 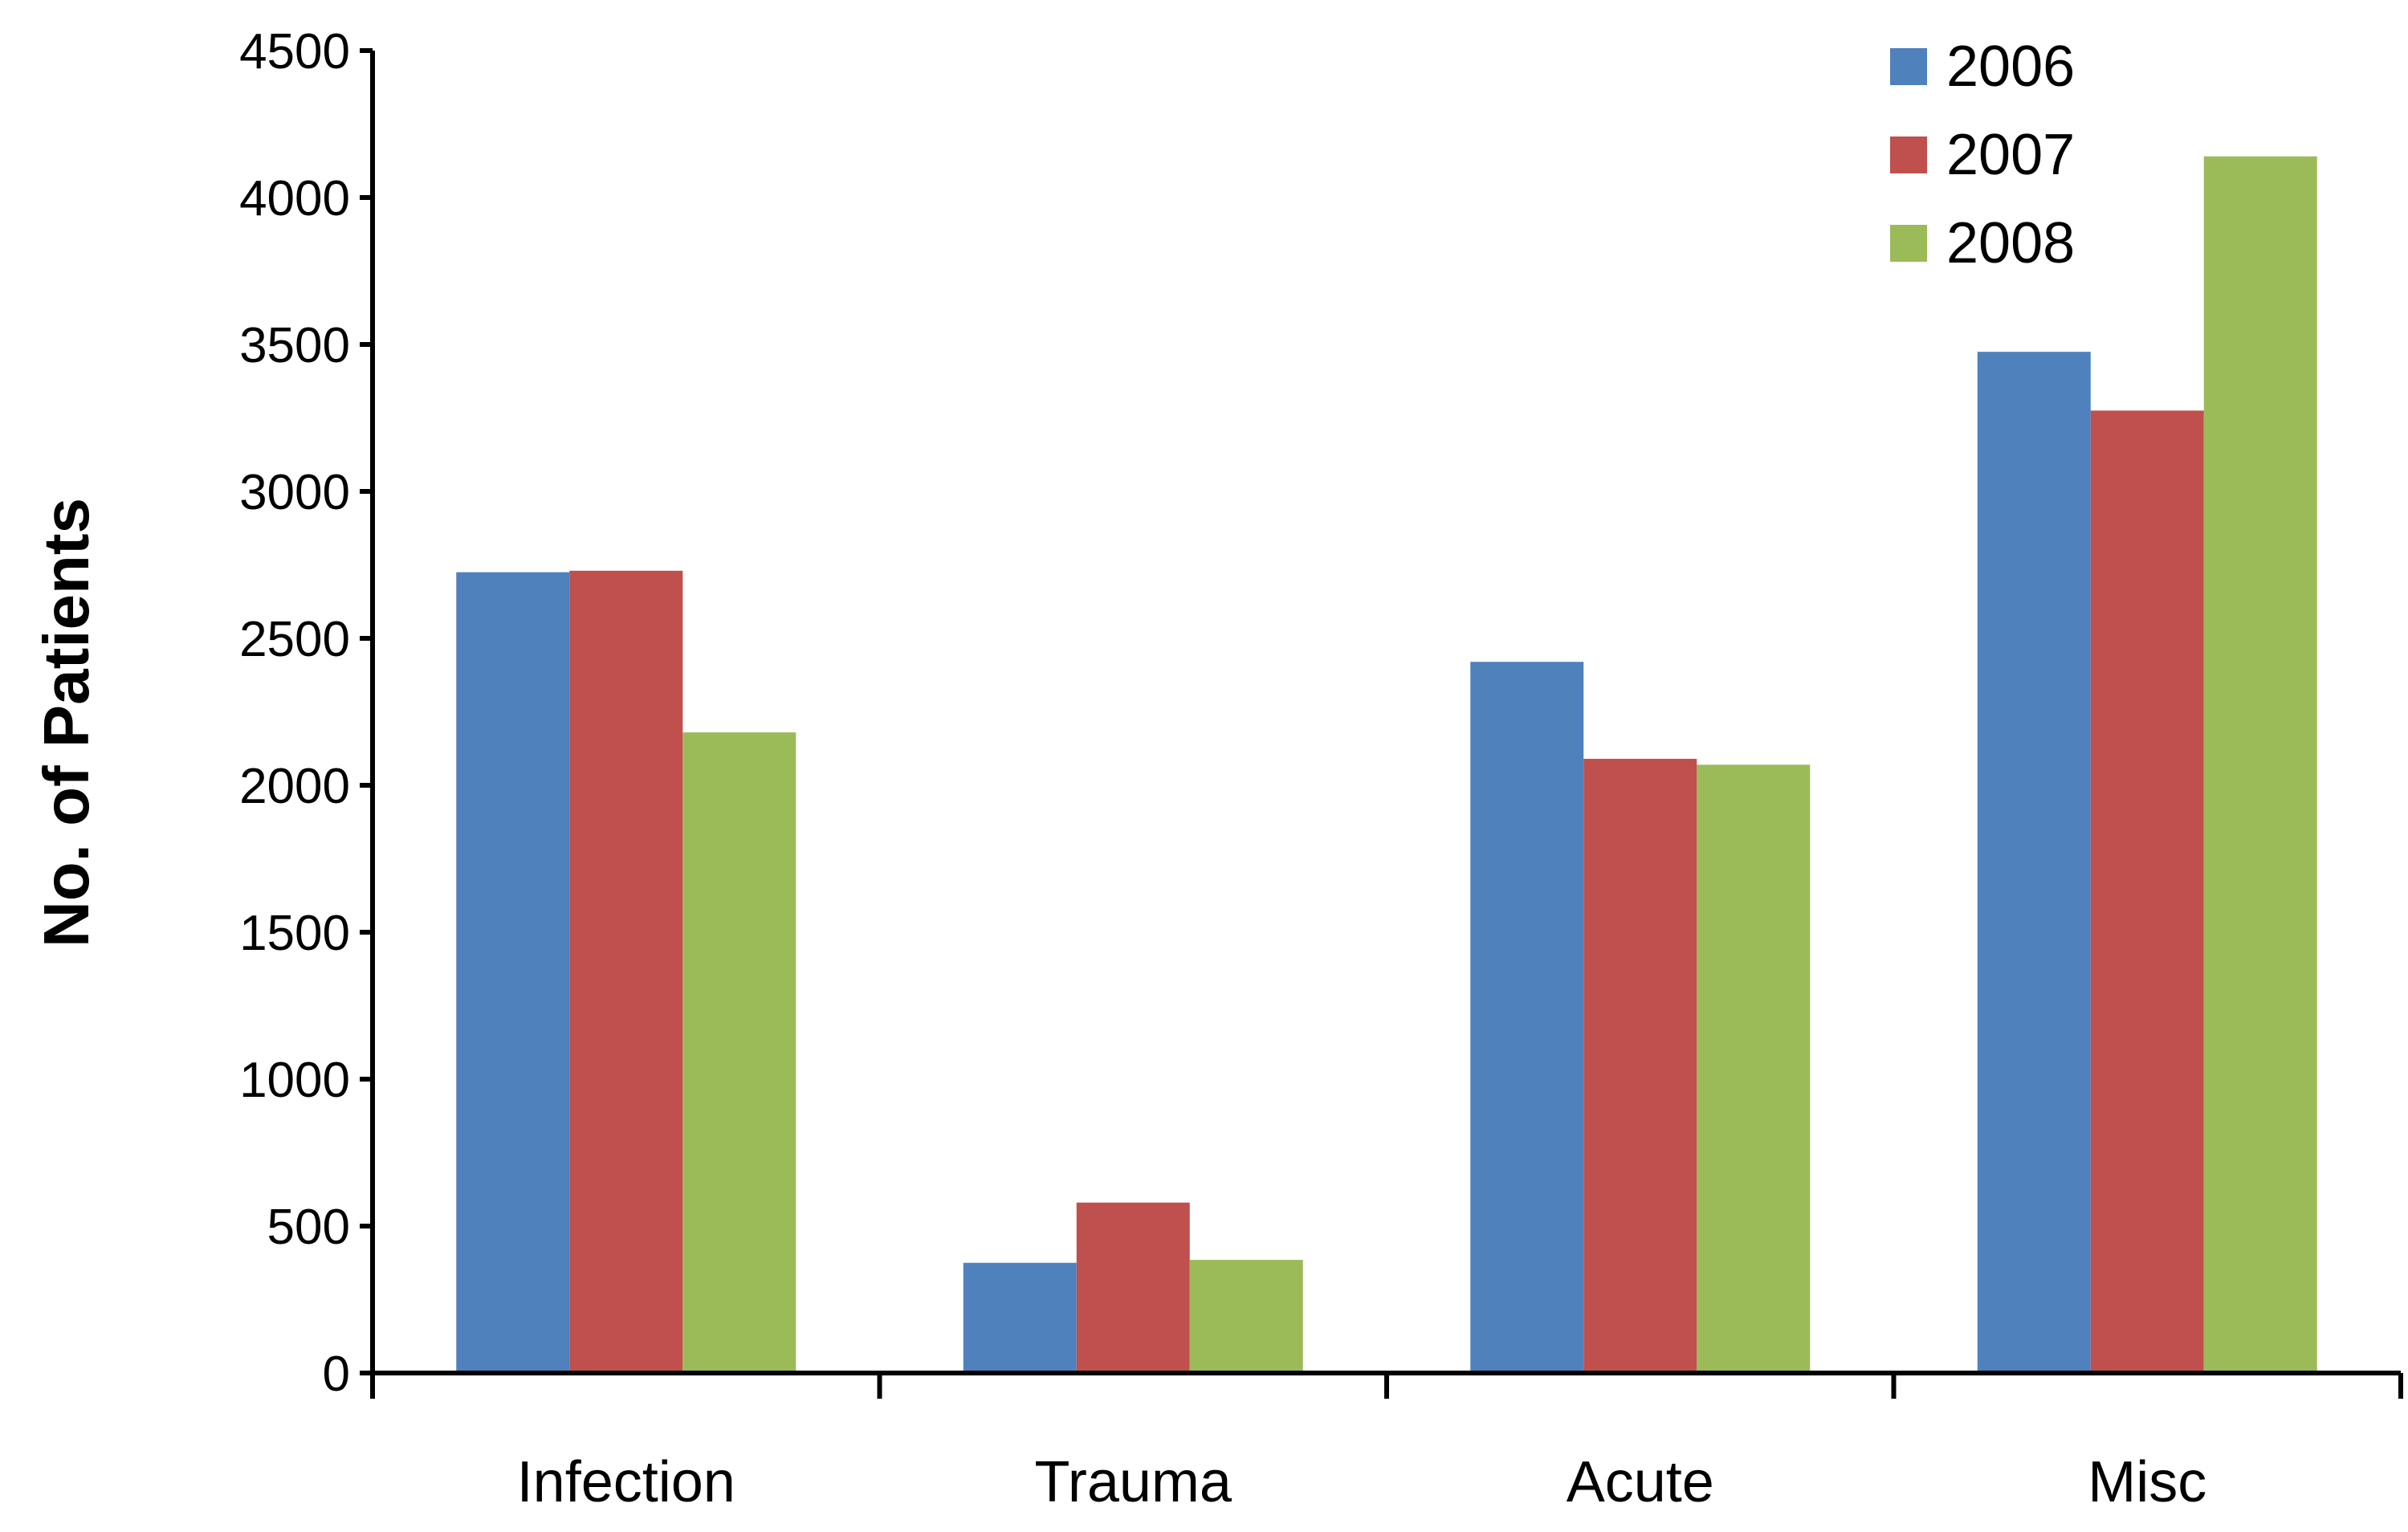 What do you see at coordinates (2010, 67) in the screenshot?
I see `legend-label: 2006` at bounding box center [2010, 67].